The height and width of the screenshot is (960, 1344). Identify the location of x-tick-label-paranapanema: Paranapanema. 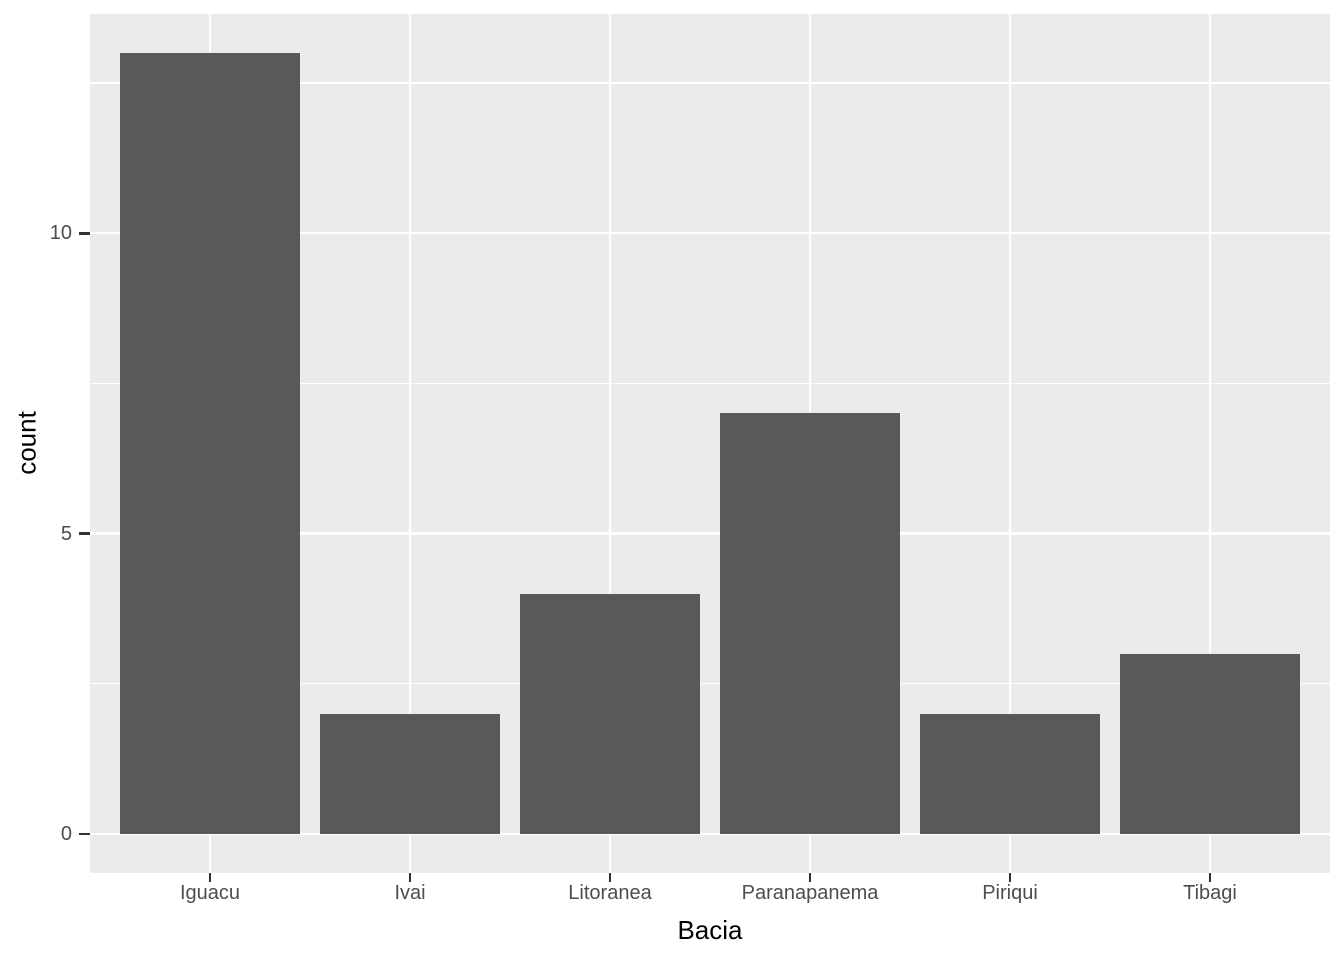
(810, 893).